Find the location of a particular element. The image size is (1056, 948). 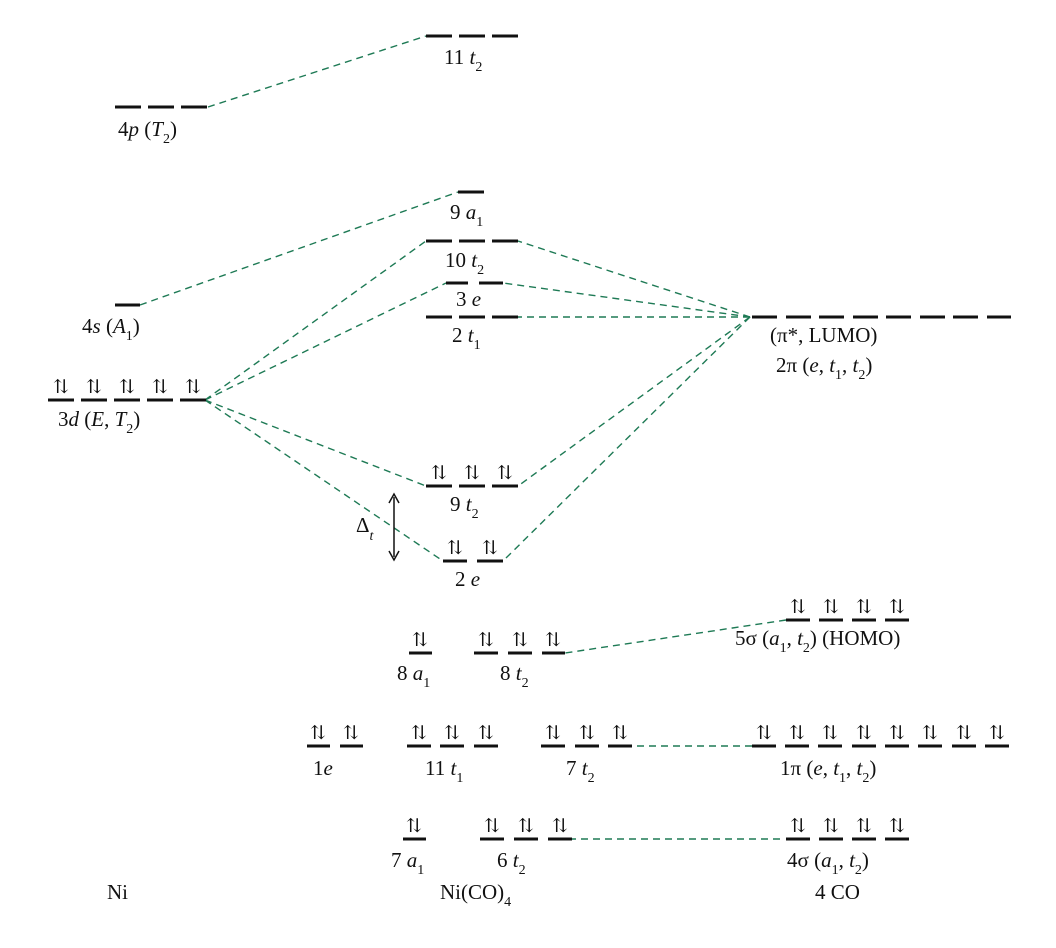

line-2pi-10t2 is located at coordinates (634, 279).